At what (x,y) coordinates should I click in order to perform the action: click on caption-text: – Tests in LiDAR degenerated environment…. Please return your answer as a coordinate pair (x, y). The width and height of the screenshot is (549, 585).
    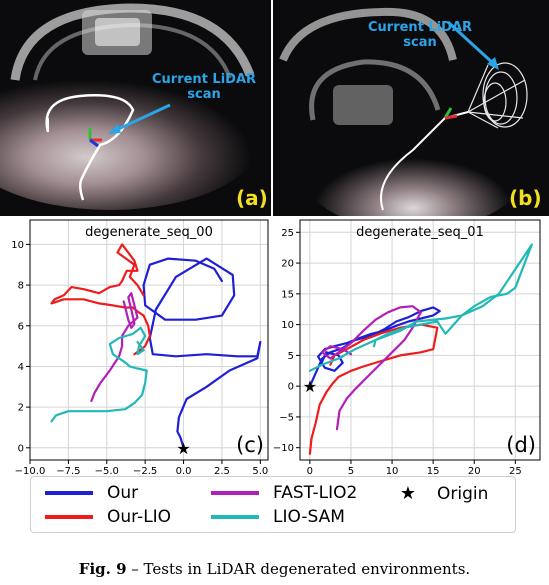
    Looking at the image, I should click on (298, 569).